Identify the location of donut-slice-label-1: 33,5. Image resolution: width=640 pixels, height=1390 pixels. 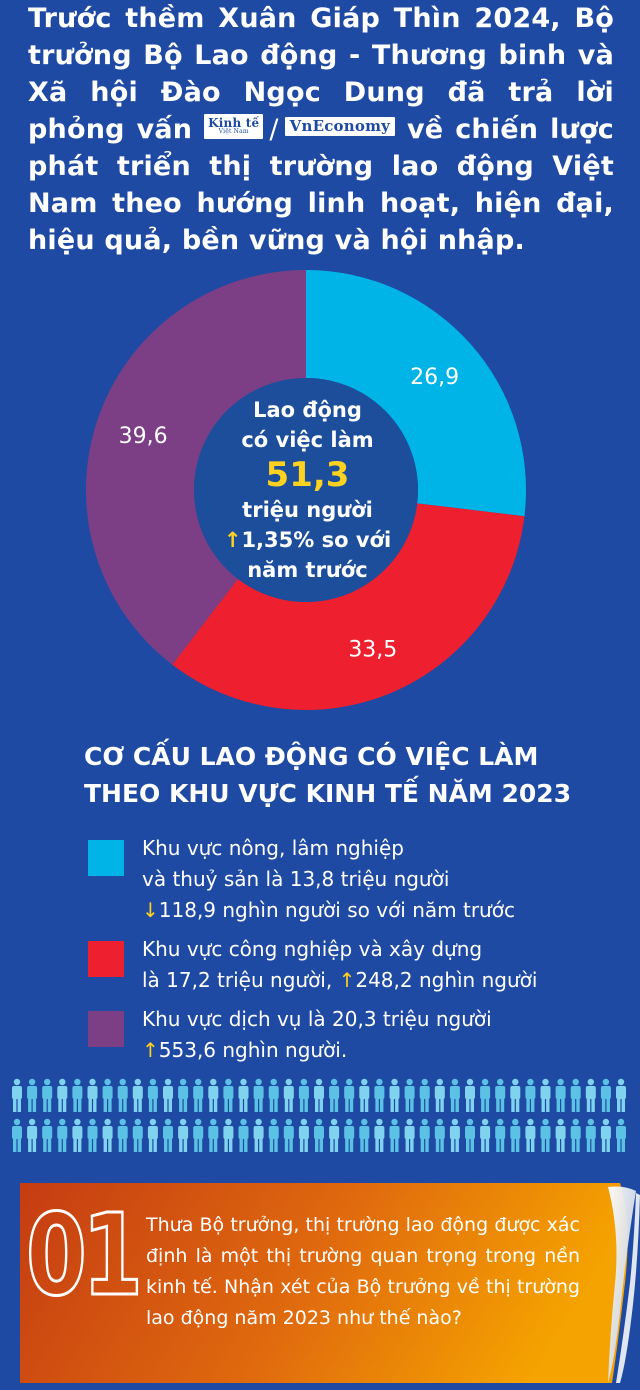
(372, 649).